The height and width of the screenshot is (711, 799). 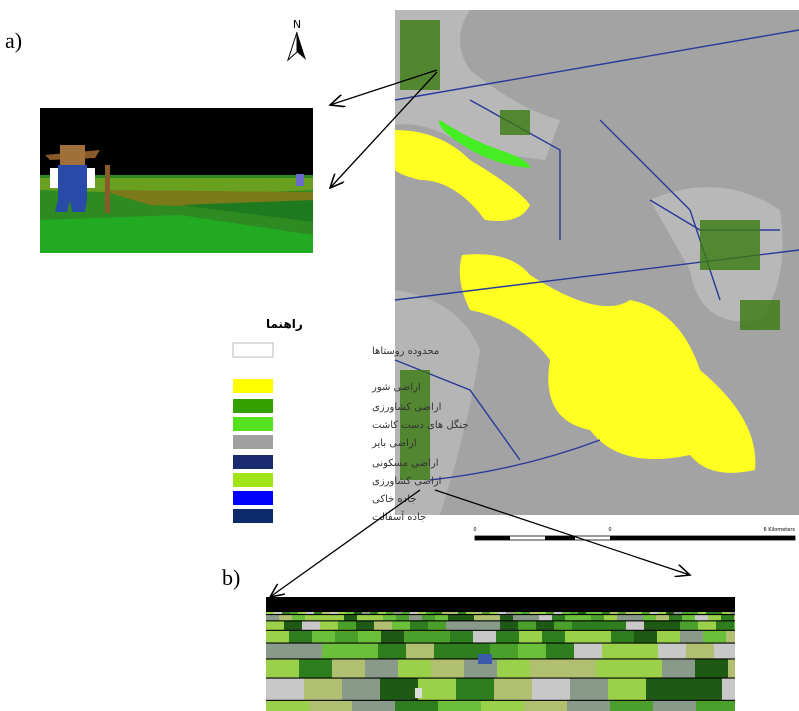 What do you see at coordinates (500, 654) in the screenshot?
I see `scene-b` at bounding box center [500, 654].